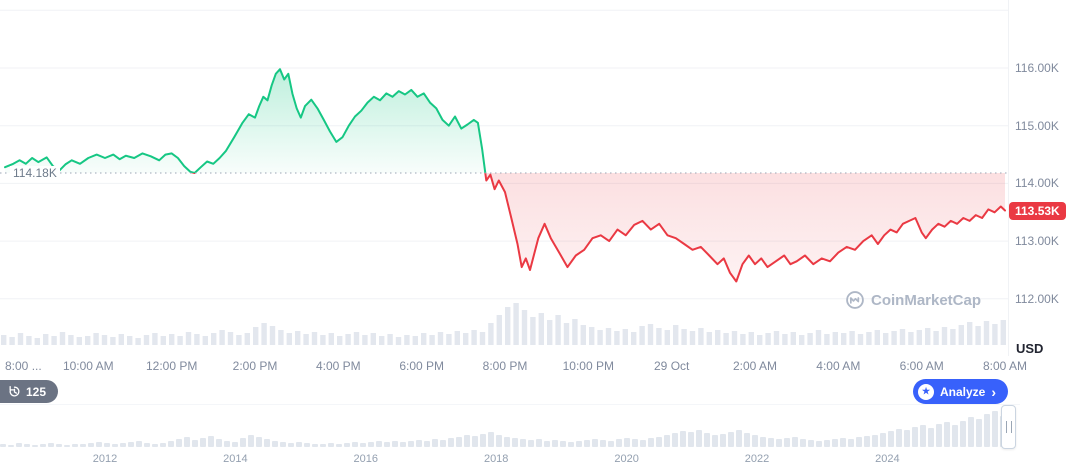 This screenshot has width=1072, height=470. Describe the element at coordinates (588, 366) in the screenshot. I see `x-axis-label: 10:00 PM` at that location.